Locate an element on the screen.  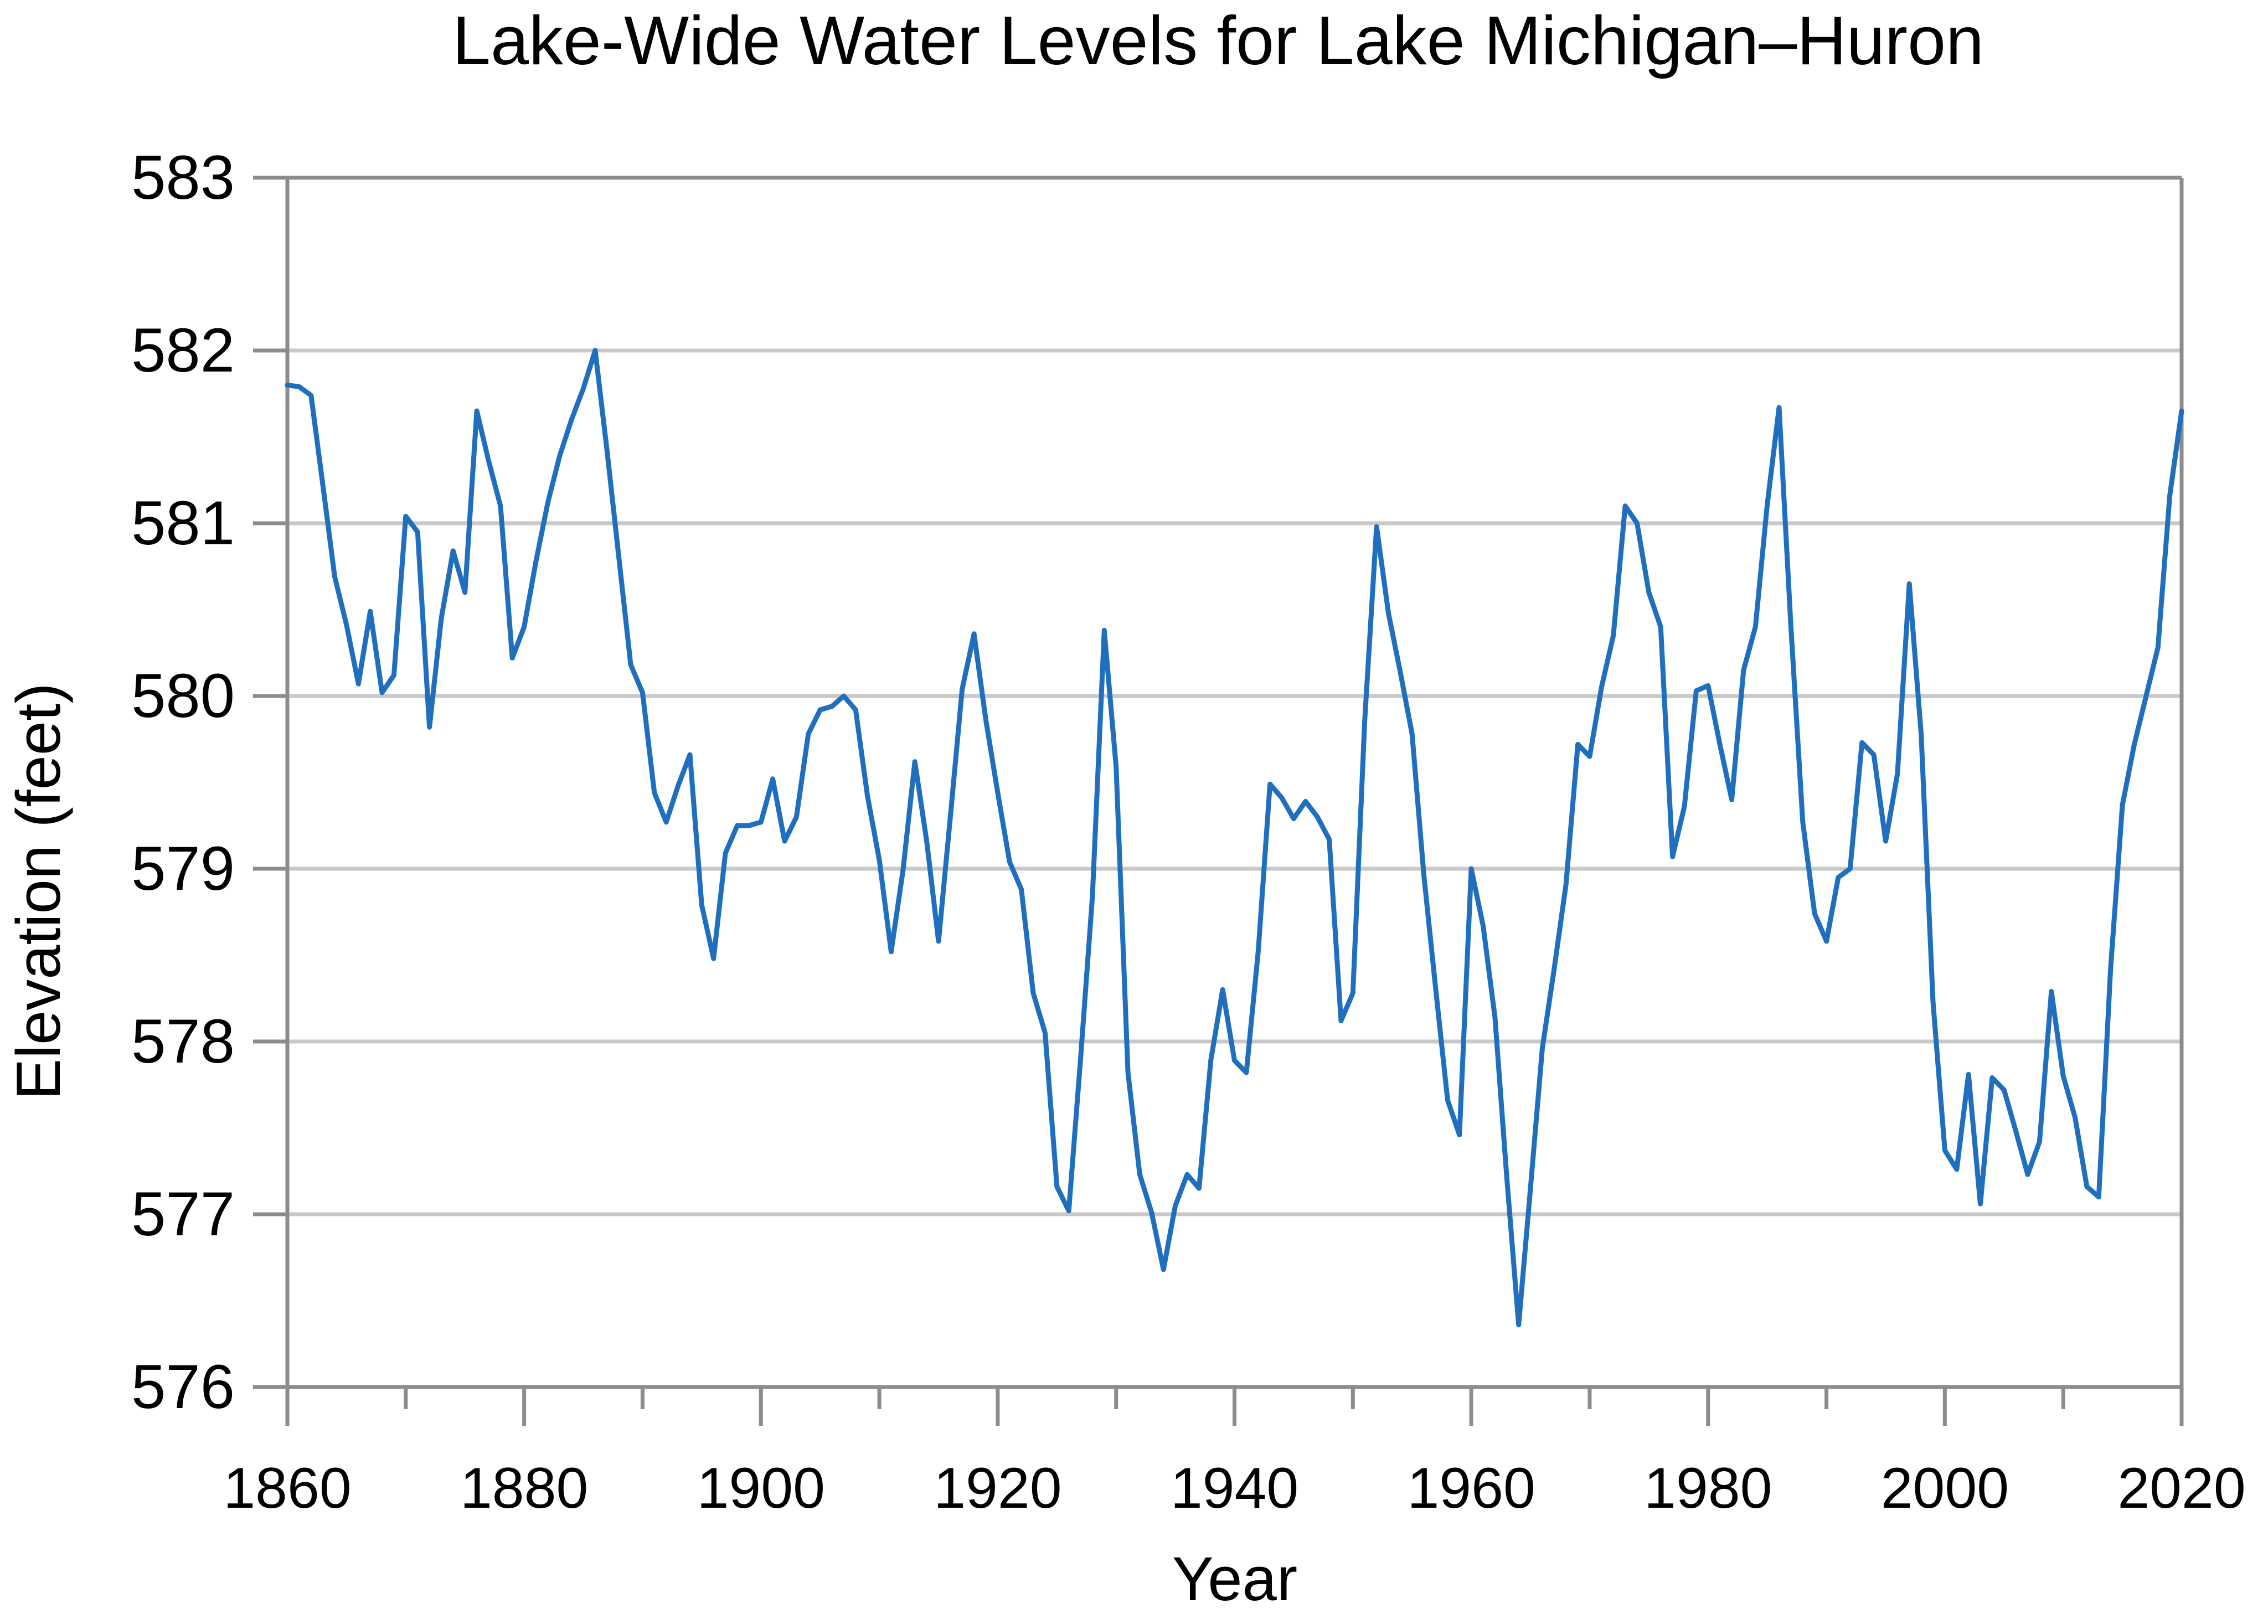
y-tick-label-580: 580 is located at coordinates (183, 695).